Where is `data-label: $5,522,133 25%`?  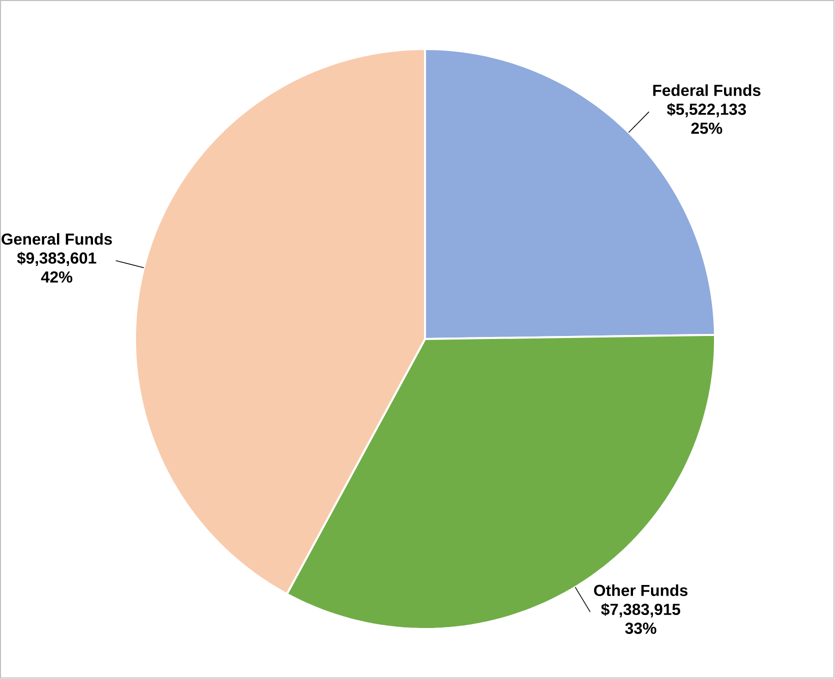 data-label: $5,522,133 25% is located at coordinates (706, 118).